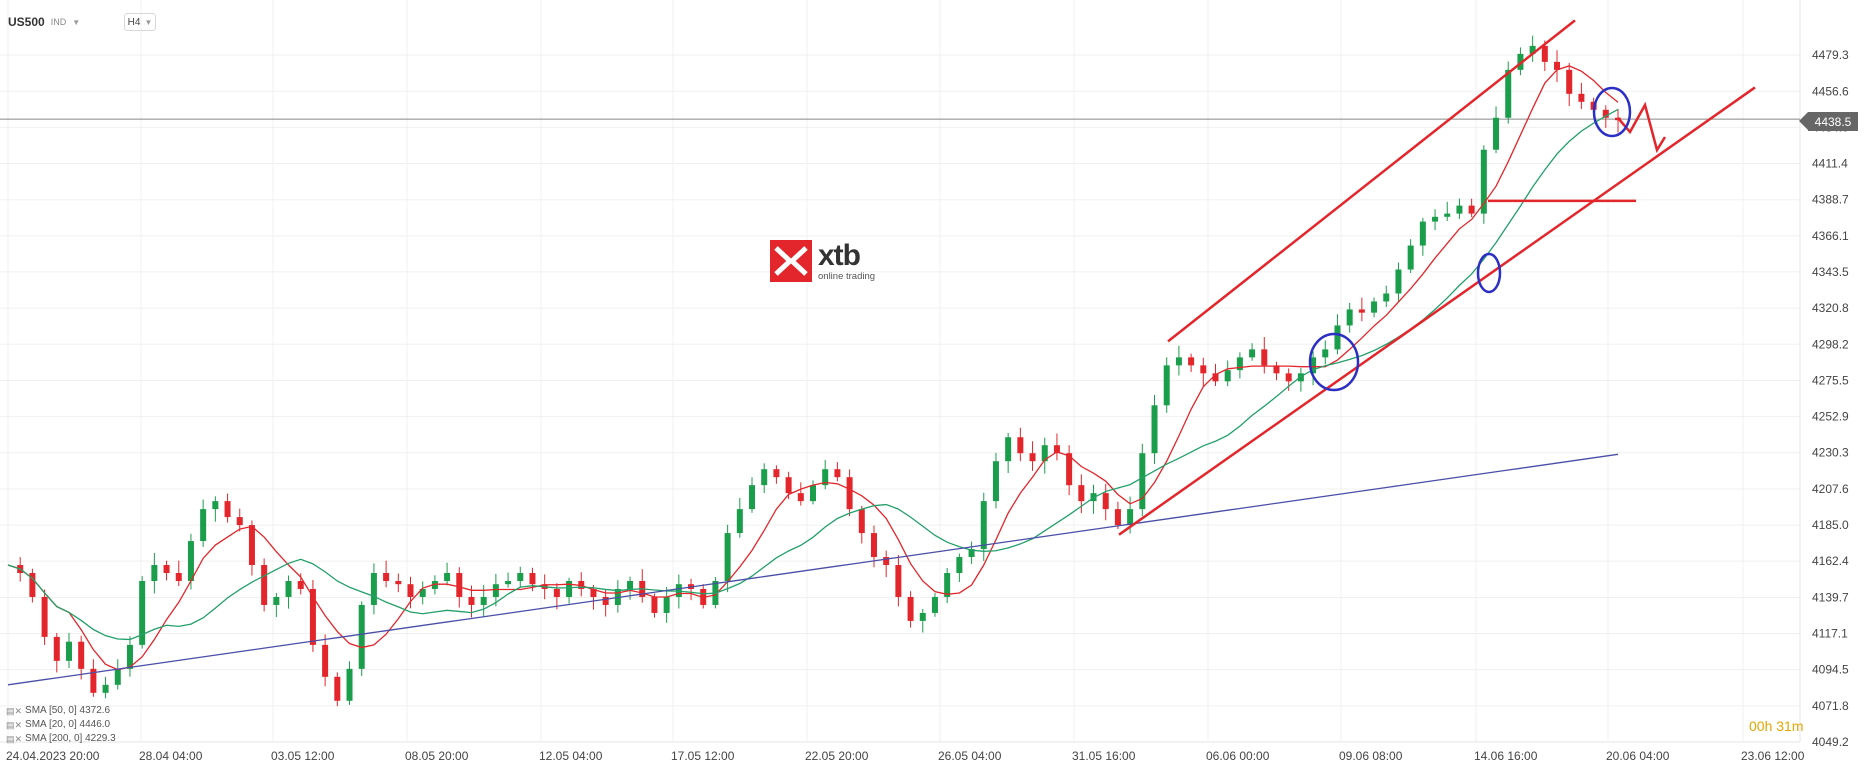  What do you see at coordinates (1489, 273) in the screenshot?
I see `highlight-circle` at bounding box center [1489, 273].